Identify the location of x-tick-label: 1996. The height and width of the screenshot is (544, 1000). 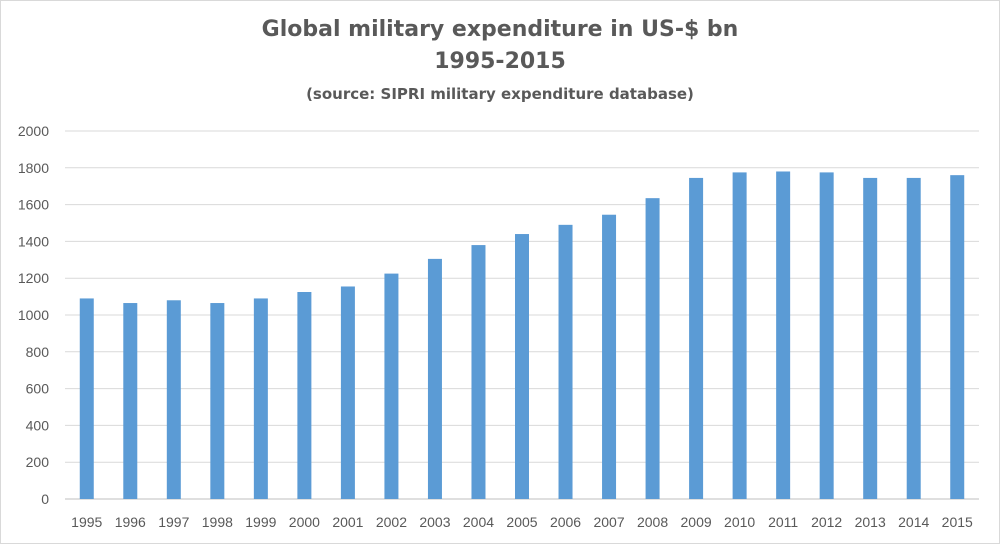
(130, 522).